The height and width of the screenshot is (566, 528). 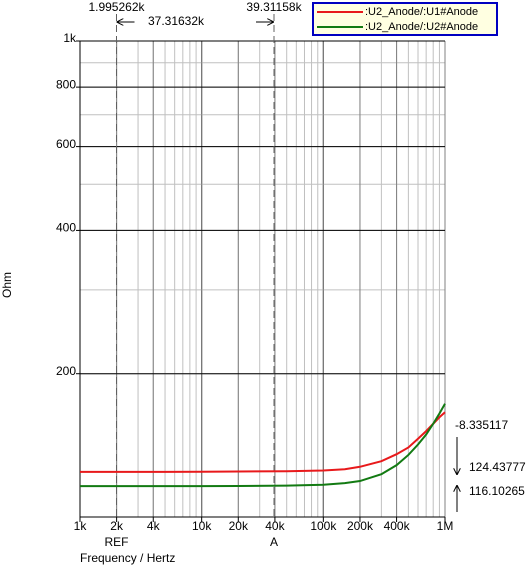 What do you see at coordinates (481, 425) in the screenshot?
I see `readout: -8.335117` at bounding box center [481, 425].